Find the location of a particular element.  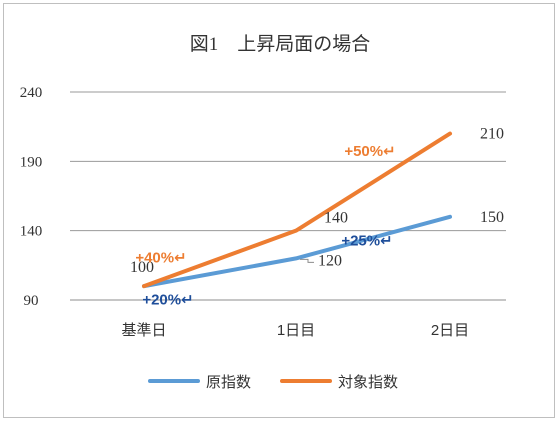

y-axis: 90 140 190 240 is located at coordinates (31, 197).